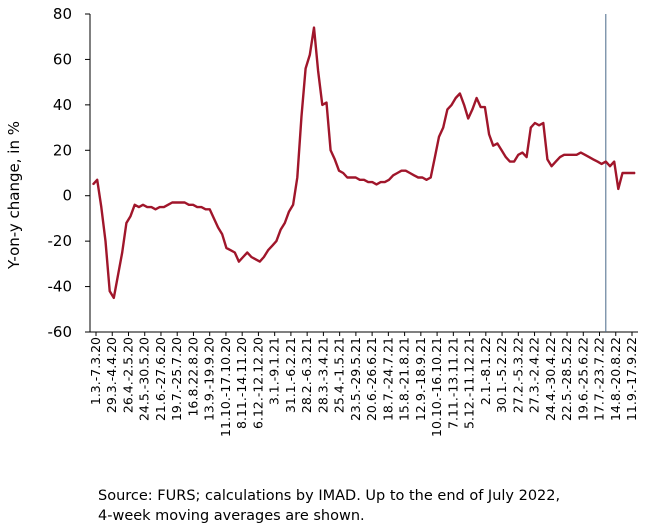  I want to click on y-tick-label: -20, so click(60, 241).